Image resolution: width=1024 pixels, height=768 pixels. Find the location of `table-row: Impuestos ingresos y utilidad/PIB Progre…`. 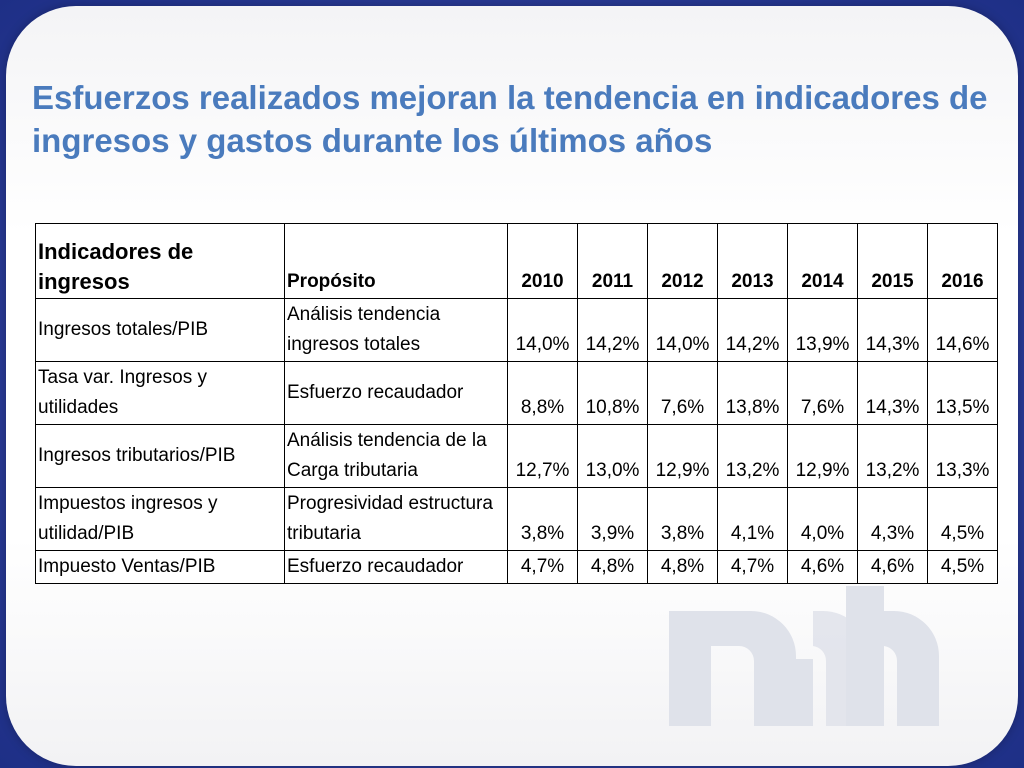

table-row: Impuestos ingresos y utilidad/PIB Progre… is located at coordinates (516, 519).